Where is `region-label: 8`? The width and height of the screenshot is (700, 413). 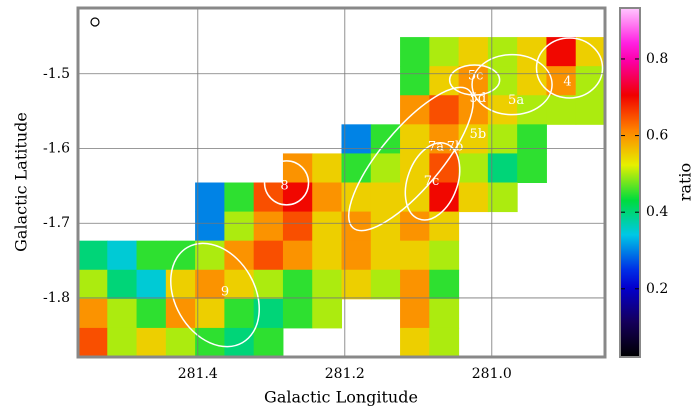 region-label: 8 is located at coordinates (284, 185).